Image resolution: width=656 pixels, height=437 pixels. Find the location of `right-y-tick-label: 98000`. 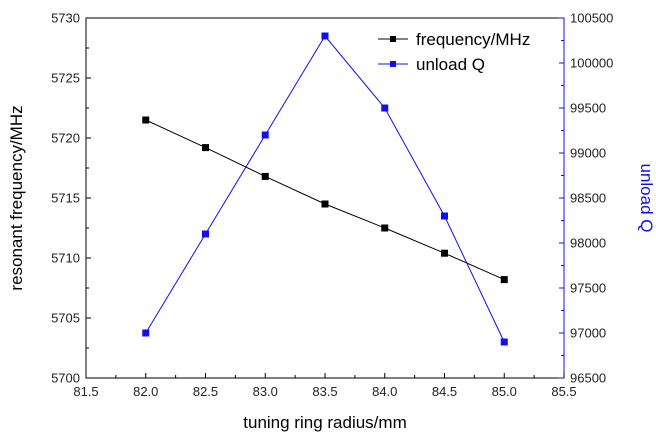

right-y-tick-label: 98000 is located at coordinates (588, 243).